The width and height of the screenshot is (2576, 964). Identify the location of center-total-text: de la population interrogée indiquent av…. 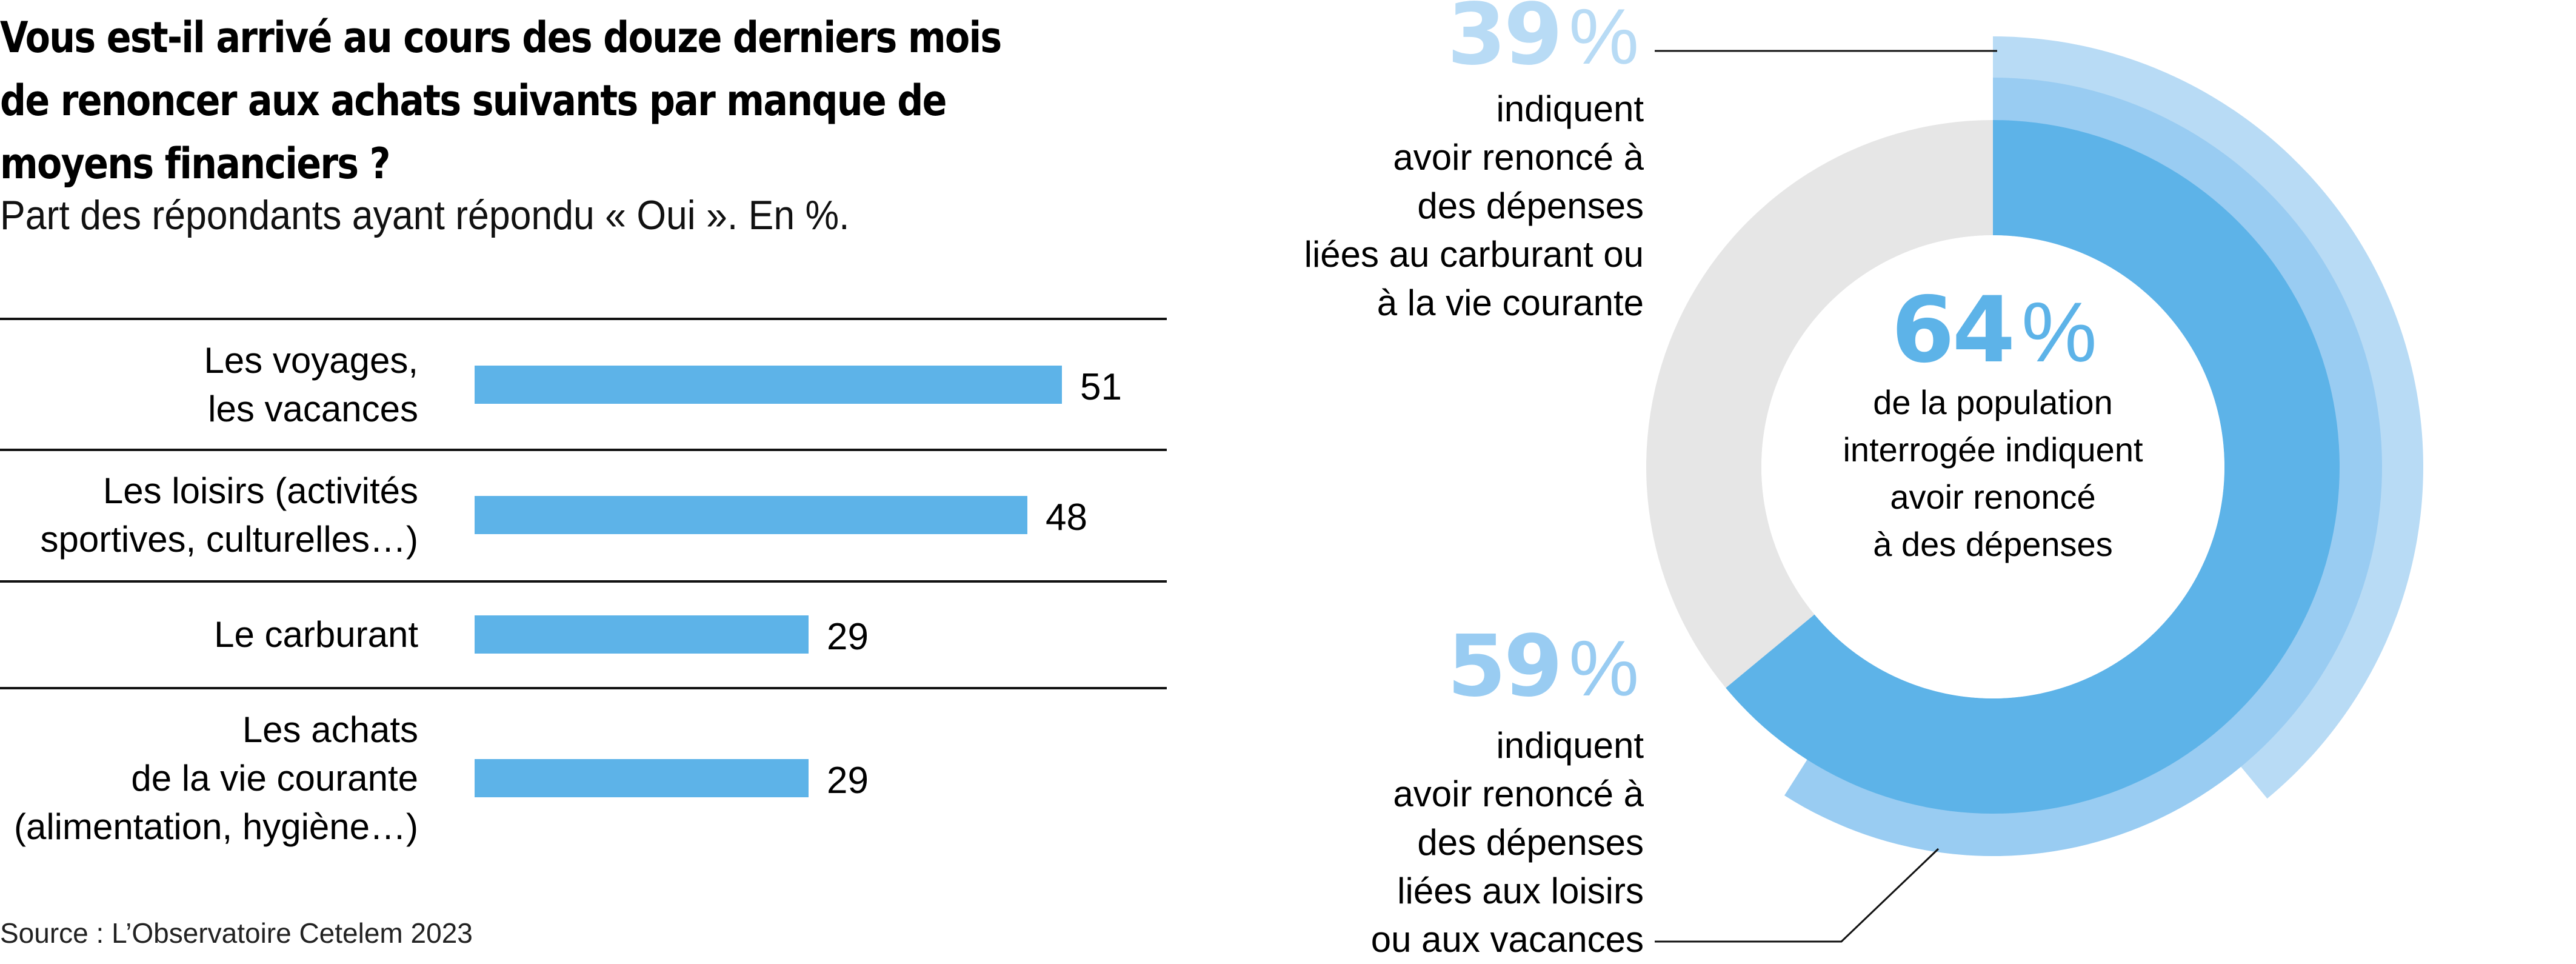
(1993, 473).